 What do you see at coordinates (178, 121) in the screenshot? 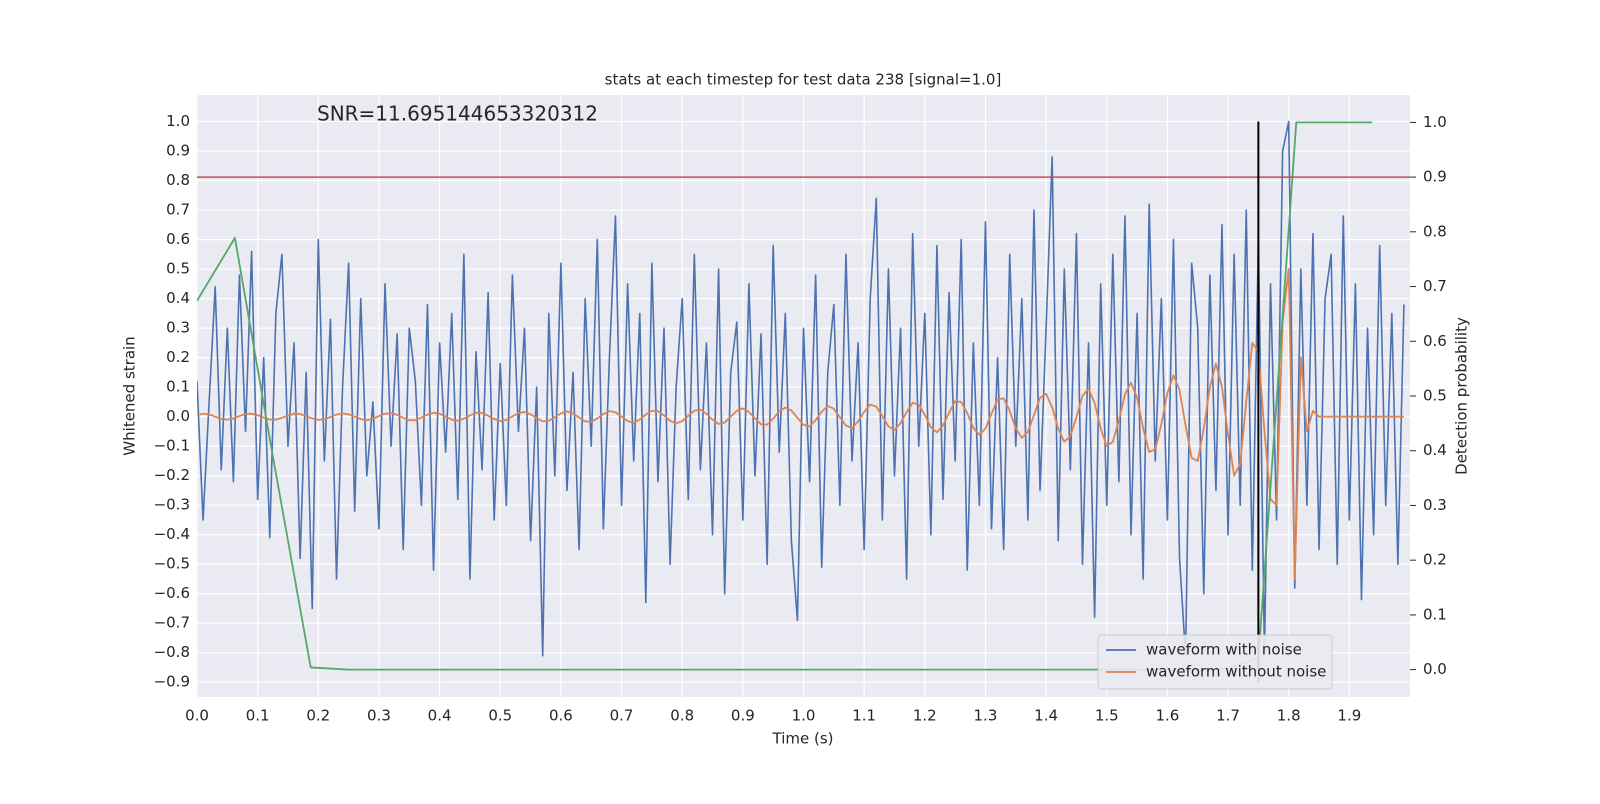
I see `y-tick-label: 1.0` at bounding box center [178, 121].